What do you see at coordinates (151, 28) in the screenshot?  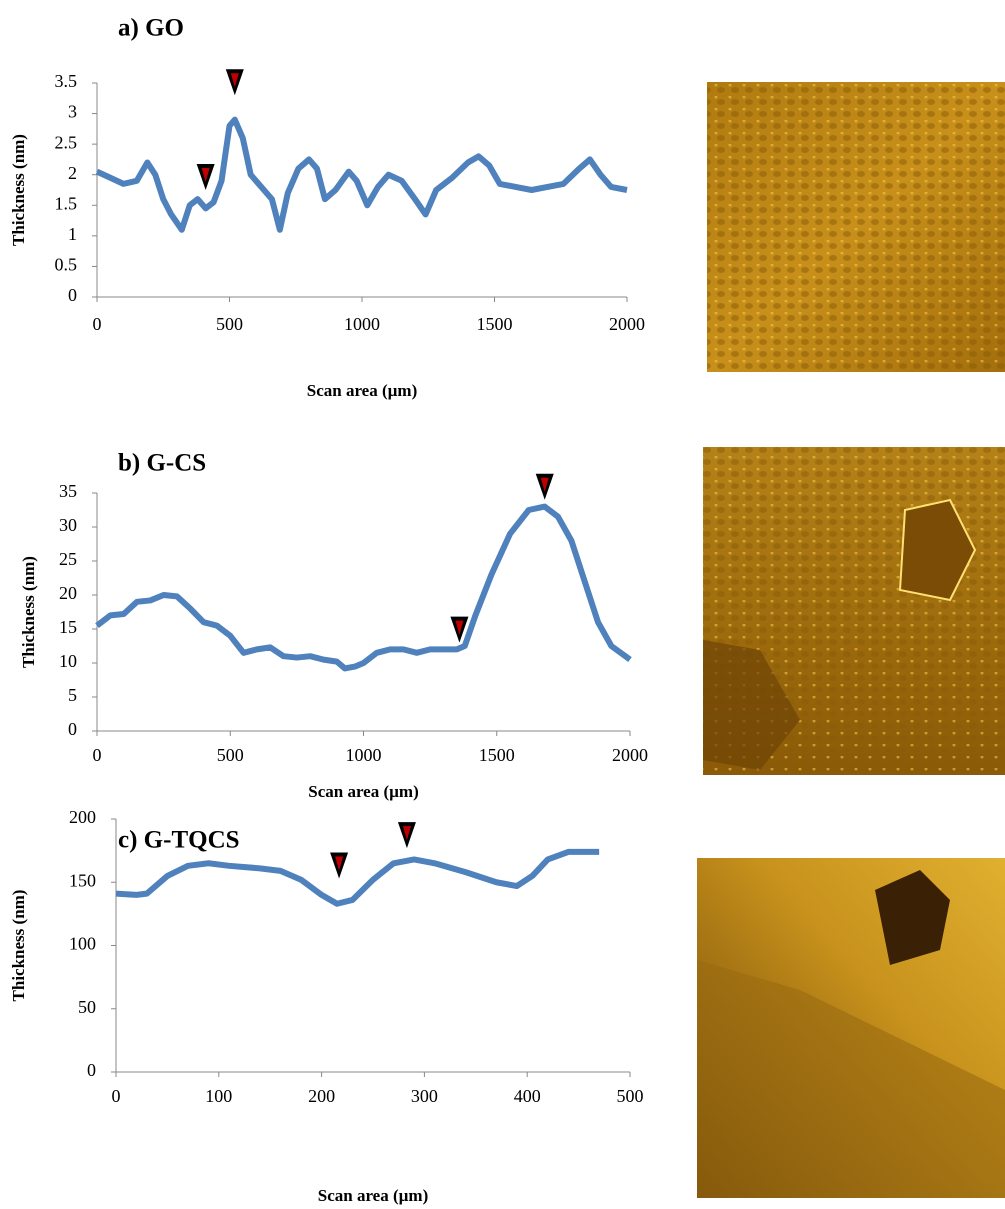 I see `chart-title: a) GO` at bounding box center [151, 28].